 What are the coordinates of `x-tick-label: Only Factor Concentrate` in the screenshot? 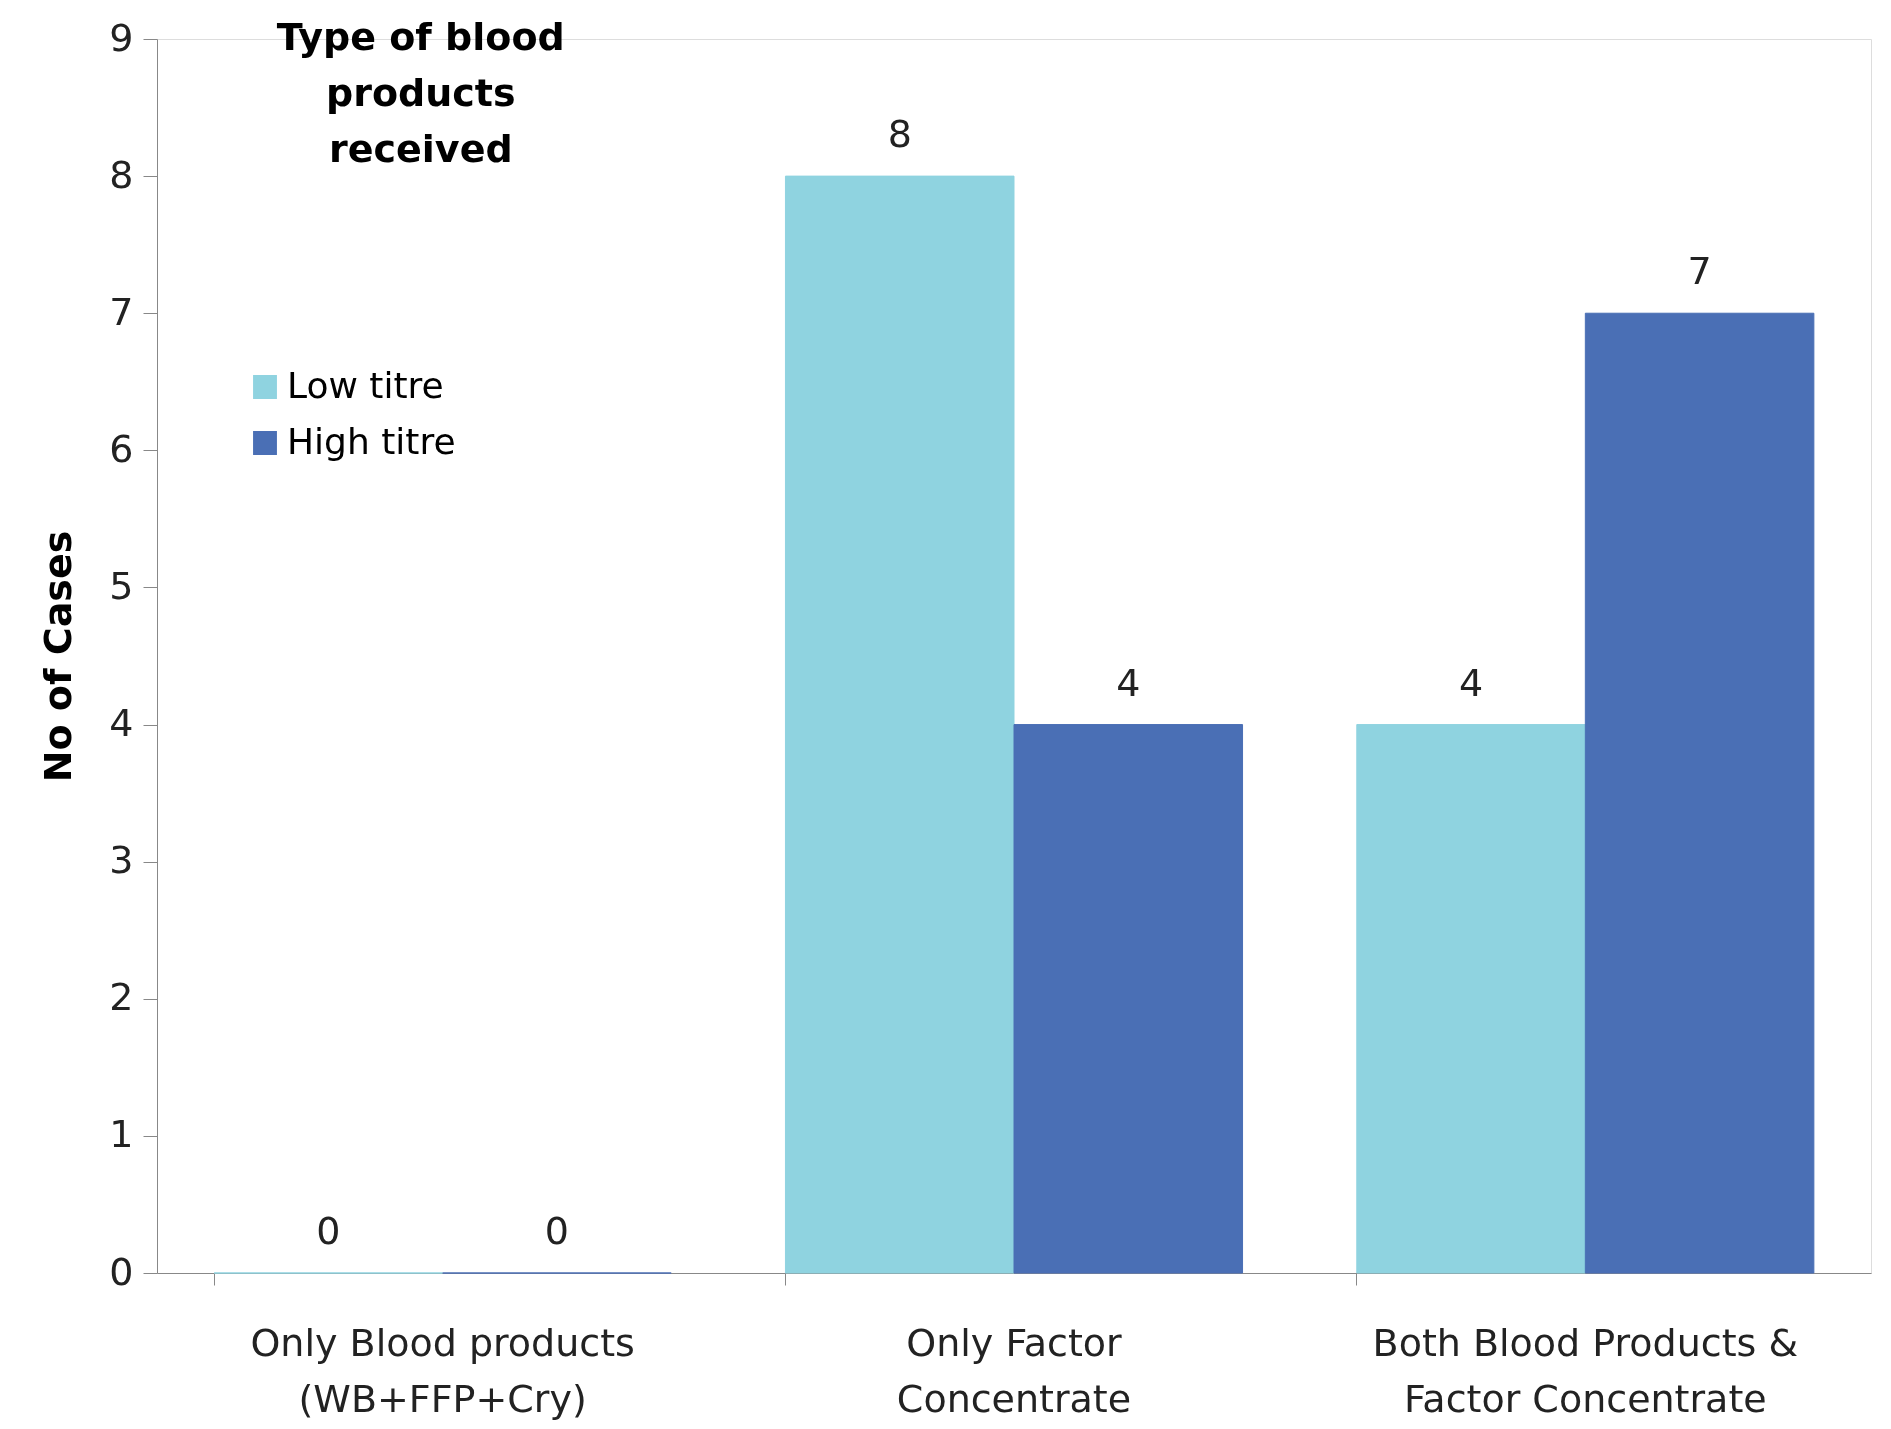 It's located at (1014, 1370).